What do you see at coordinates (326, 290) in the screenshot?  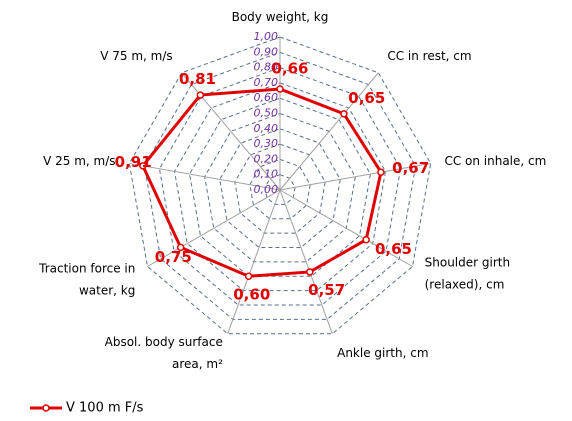 I see `value-label: 0,57` at bounding box center [326, 290].